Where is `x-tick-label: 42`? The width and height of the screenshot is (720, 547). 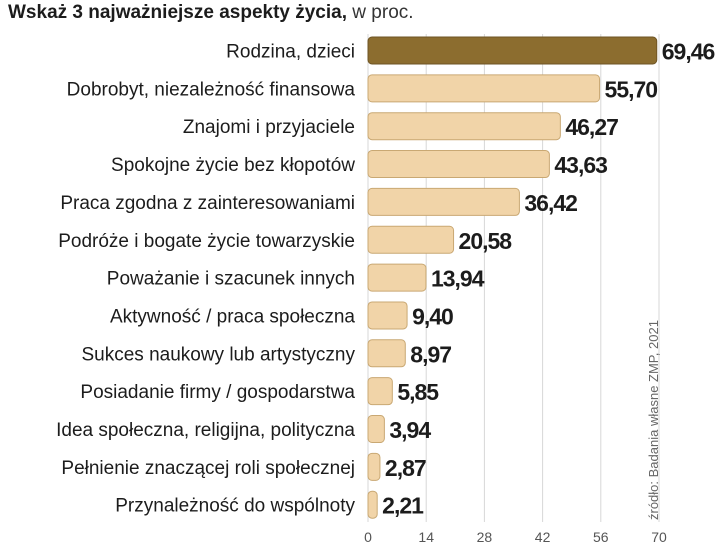
x-tick-label: 42 is located at coordinates (543, 537).